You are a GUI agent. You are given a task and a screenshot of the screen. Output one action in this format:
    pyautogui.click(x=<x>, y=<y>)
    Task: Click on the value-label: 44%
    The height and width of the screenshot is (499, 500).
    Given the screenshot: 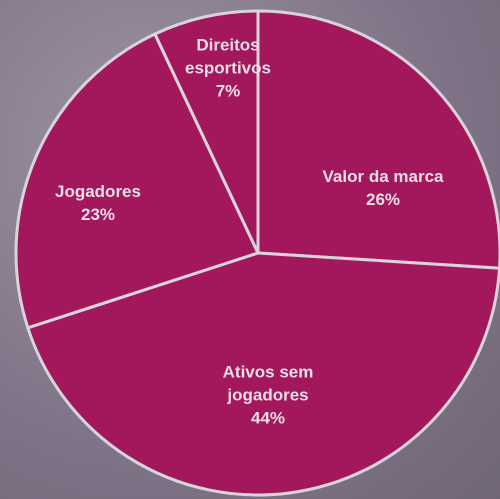 What is the action you would take?
    pyautogui.click(x=268, y=418)
    